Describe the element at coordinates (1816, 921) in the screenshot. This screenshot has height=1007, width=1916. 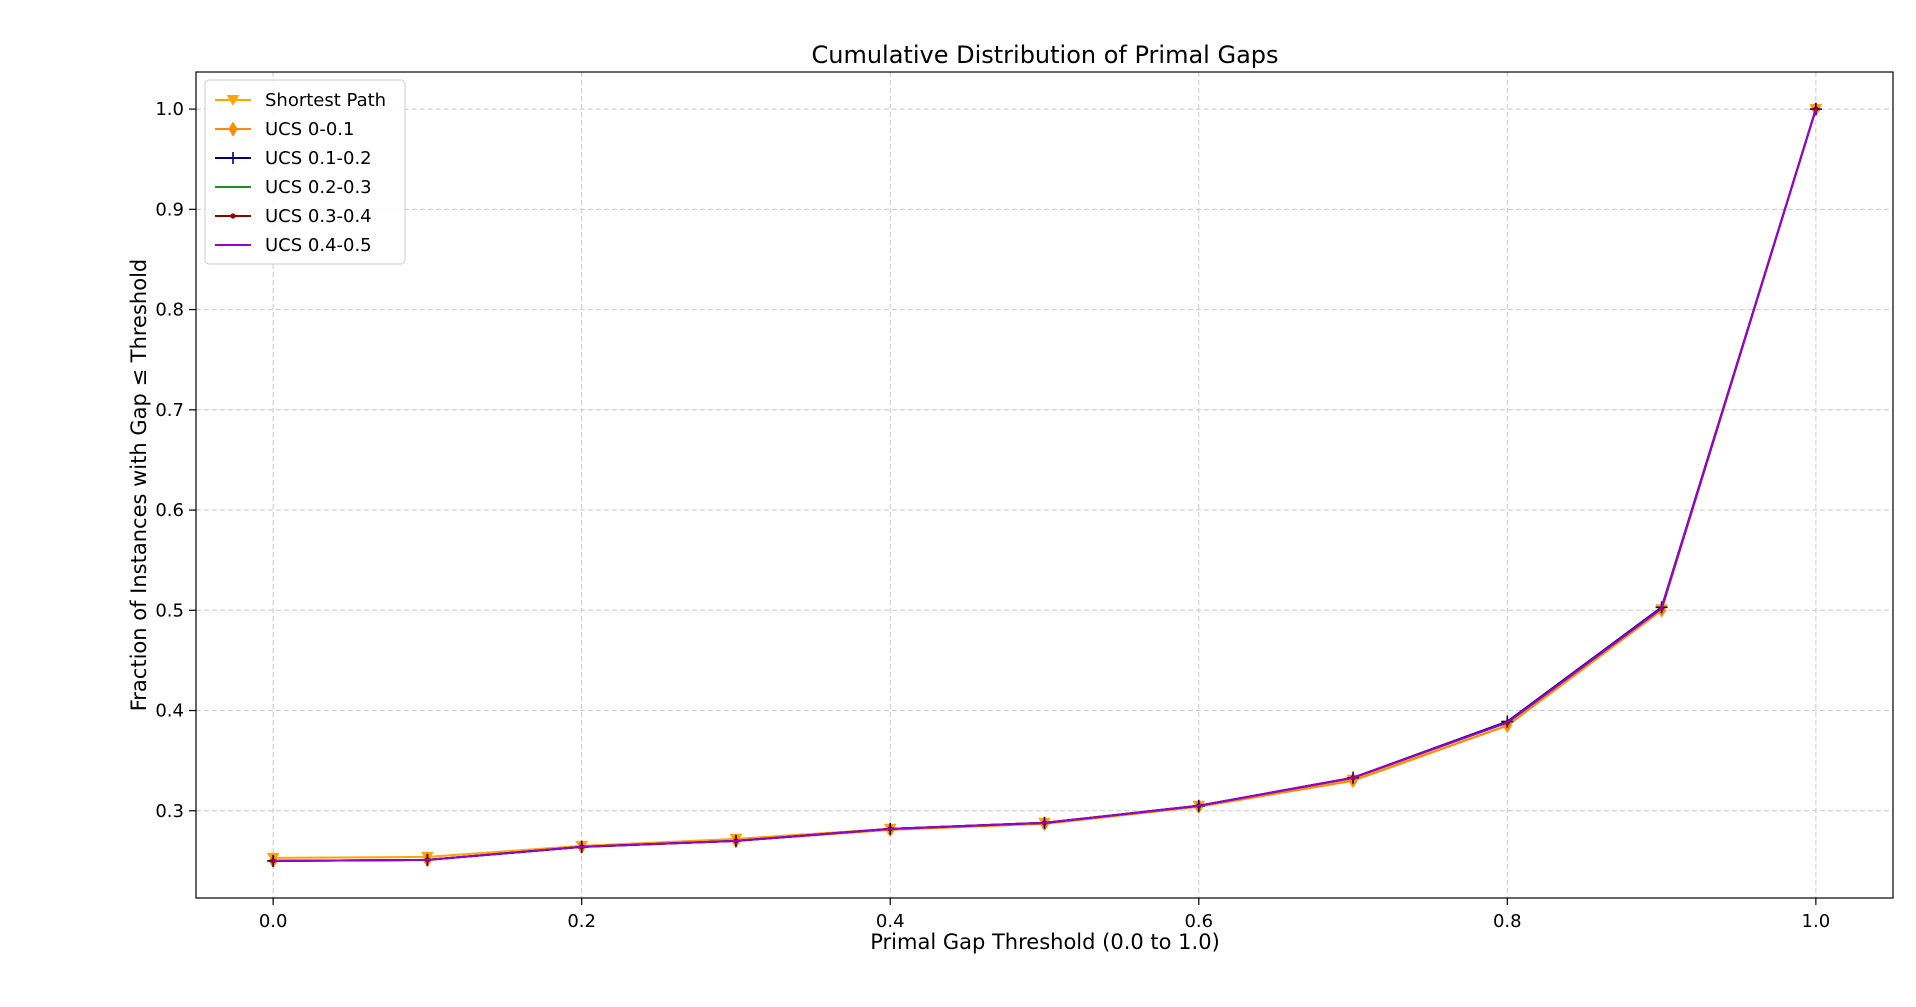
I see `x-tick-label: 1.0` at that location.